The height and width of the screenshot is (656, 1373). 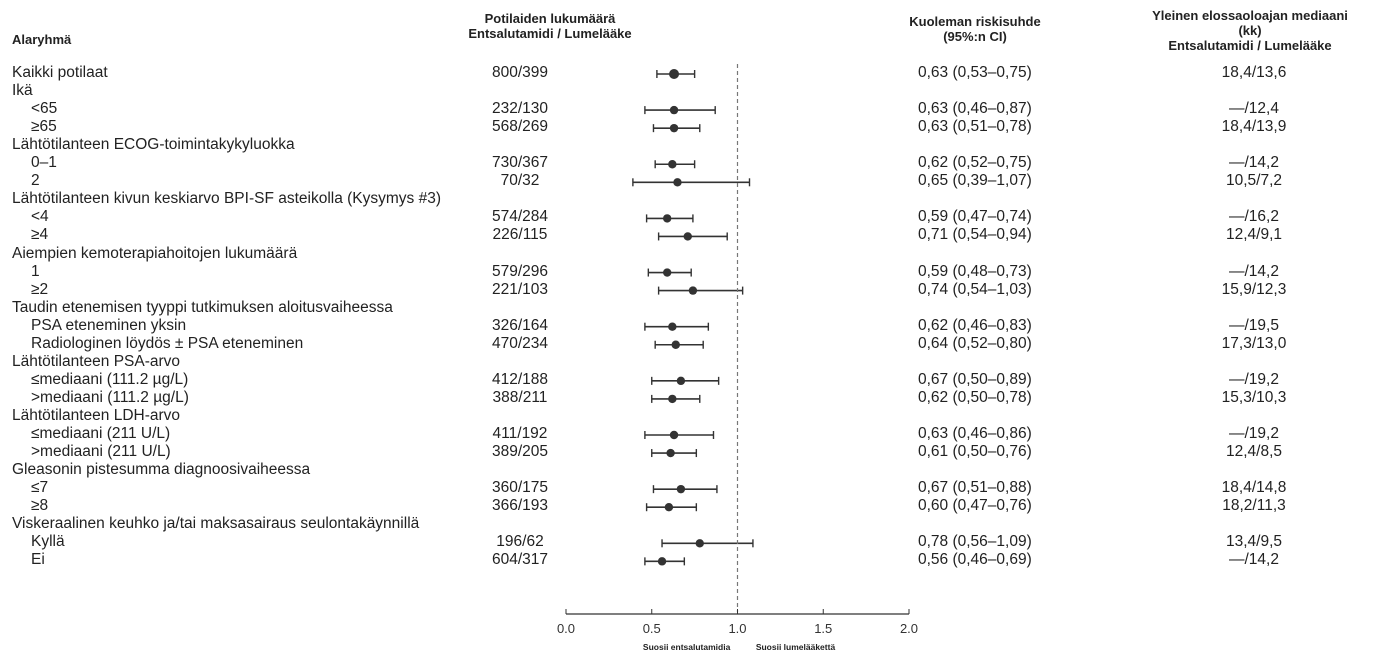 What do you see at coordinates (520, 433) in the screenshot?
I see `patient-count: 411/192` at bounding box center [520, 433].